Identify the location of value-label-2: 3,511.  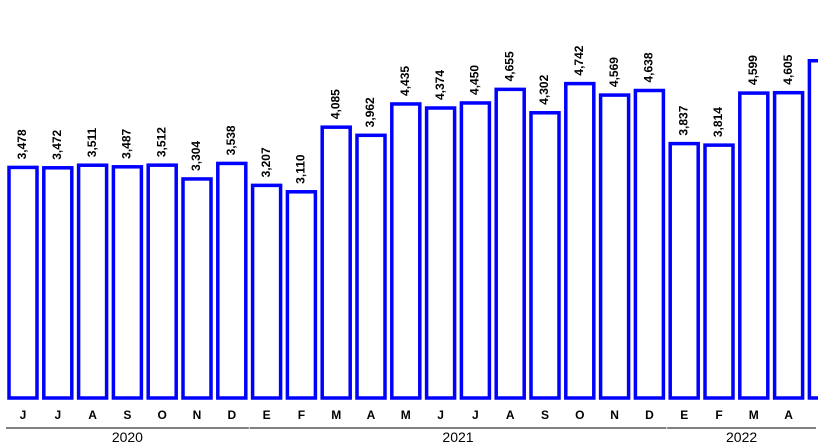
(92, 143).